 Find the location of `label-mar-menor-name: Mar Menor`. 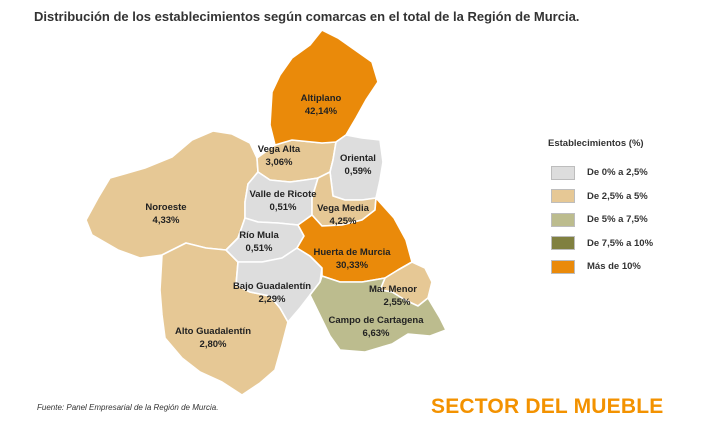

label-mar-menor-name: Mar Menor is located at coordinates (393, 289).